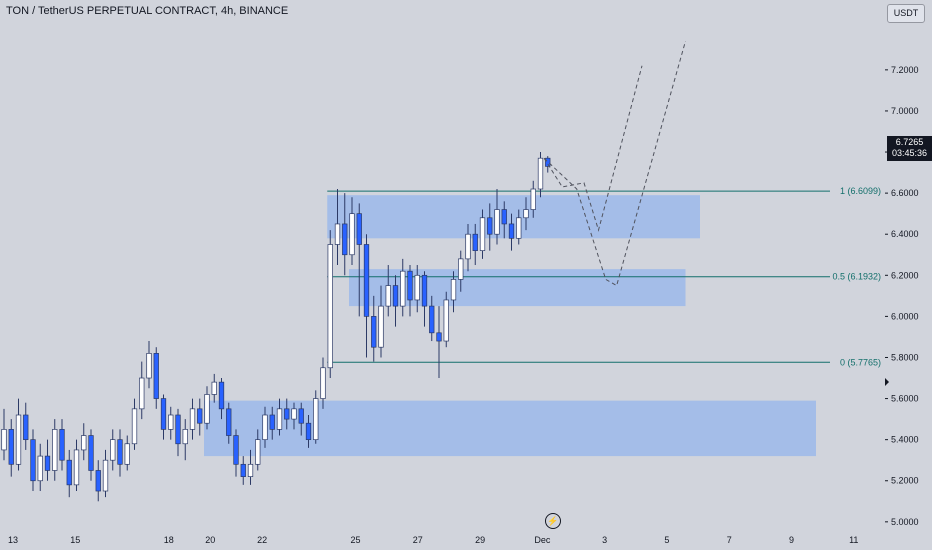  Describe the element at coordinates (905, 316) in the screenshot. I see `price-tick-label: 6.0000` at that location.